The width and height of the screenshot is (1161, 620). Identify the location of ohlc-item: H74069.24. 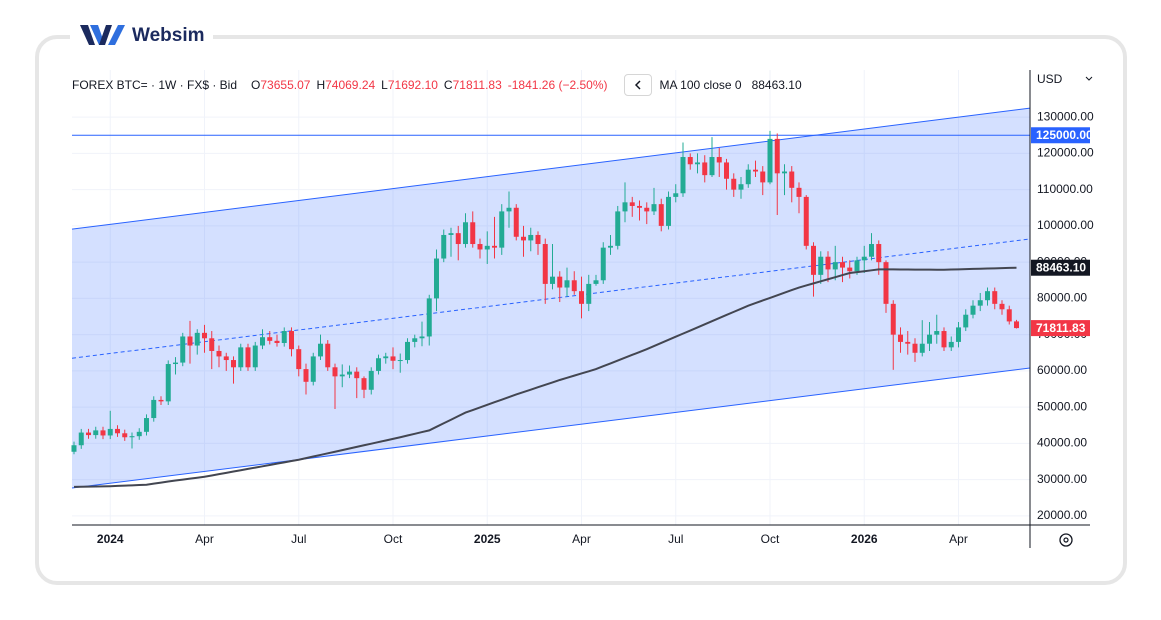
(345, 85).